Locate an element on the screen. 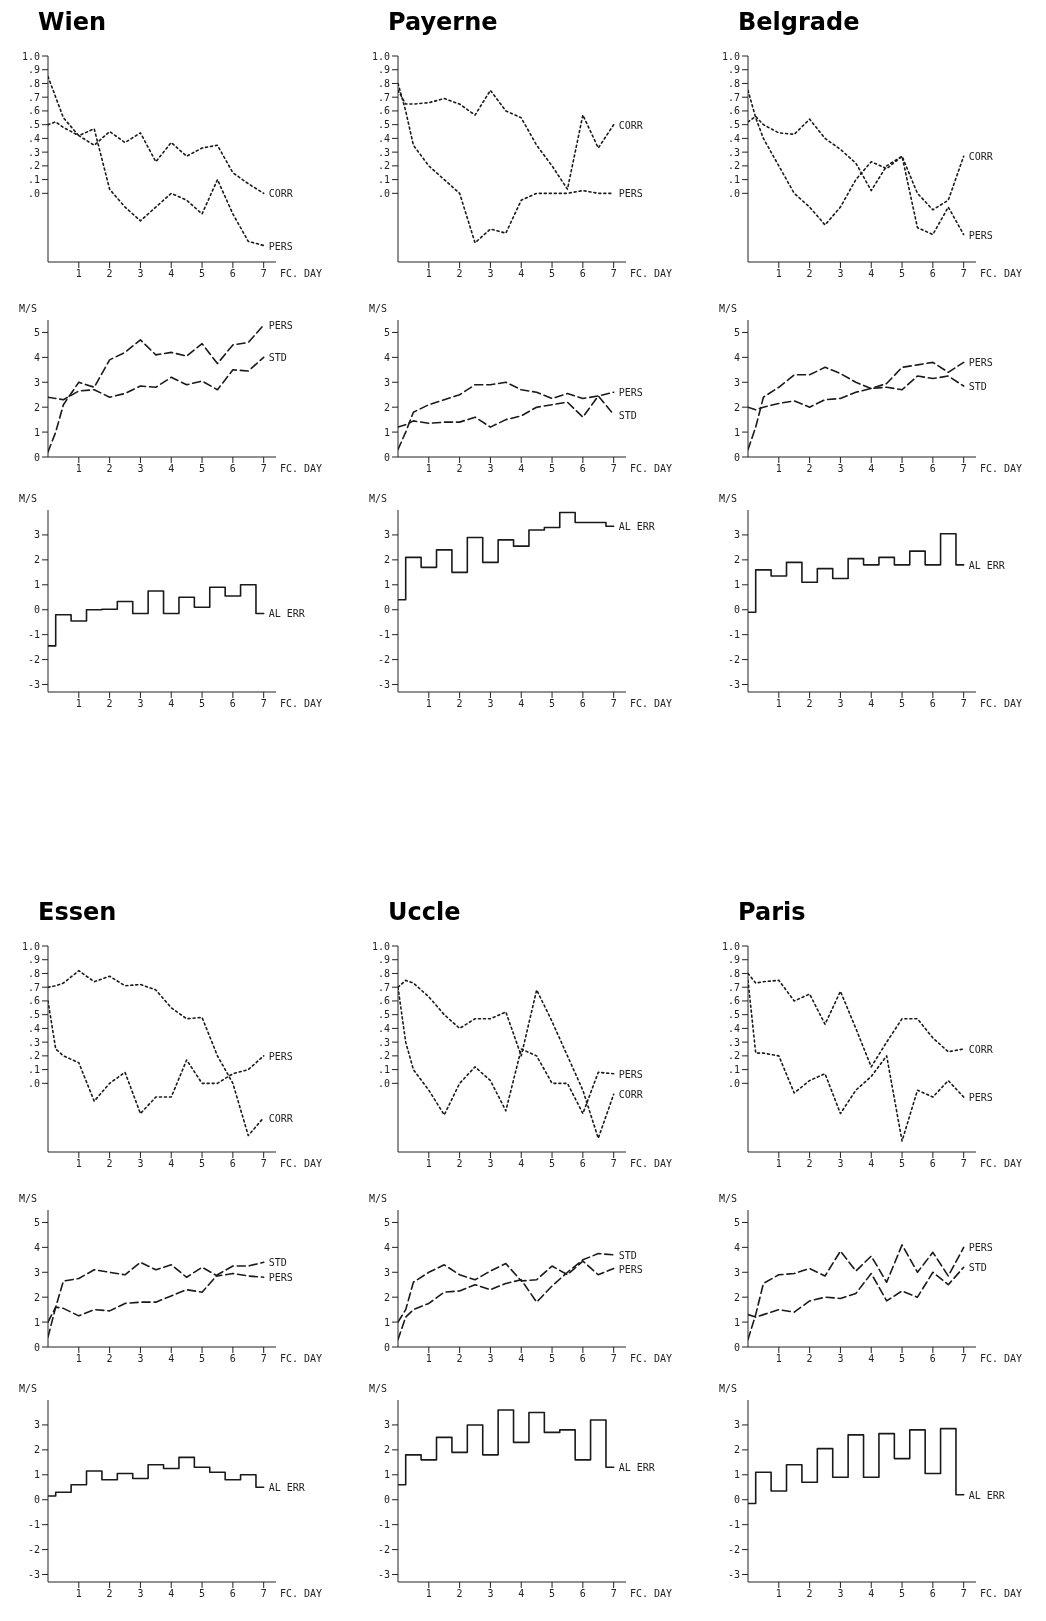 The height and width of the screenshot is (1621, 1046). y-tick-label: -3 is located at coordinates (733, 1575).